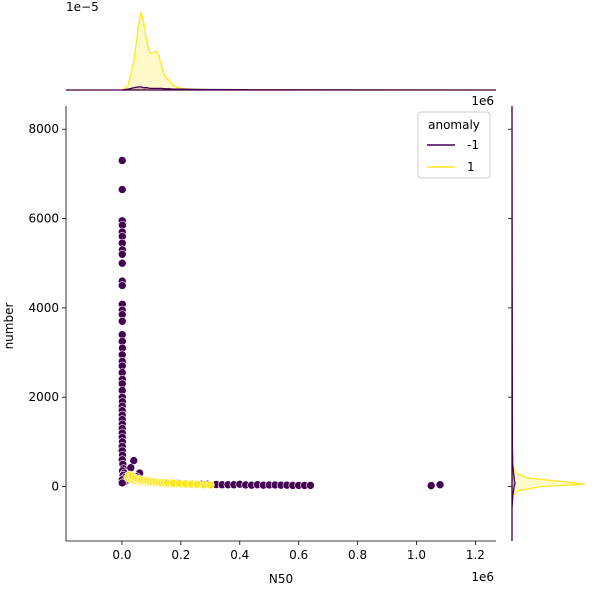 The height and width of the screenshot is (600, 600). What do you see at coordinates (482, 101) in the screenshot?
I see `y-offset-label: 1e6` at bounding box center [482, 101].